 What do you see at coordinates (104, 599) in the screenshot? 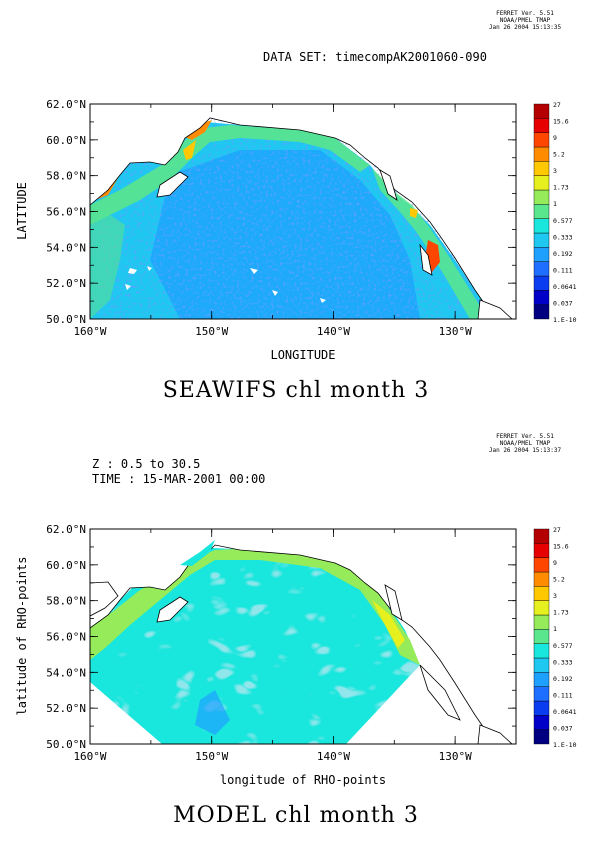
I see `model-land-west` at bounding box center [104, 599].